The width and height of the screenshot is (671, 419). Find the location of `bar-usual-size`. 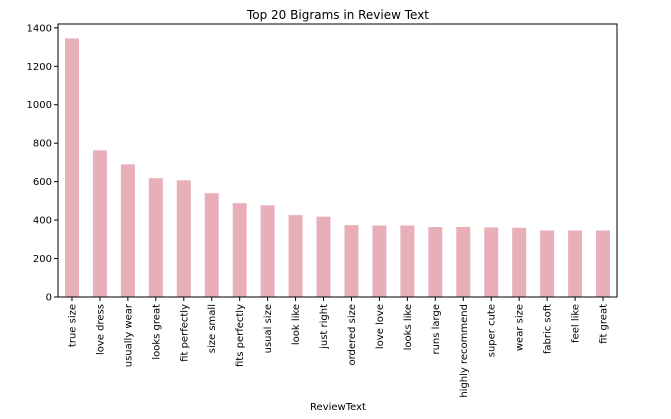

bar-usual-size is located at coordinates (267, 251).